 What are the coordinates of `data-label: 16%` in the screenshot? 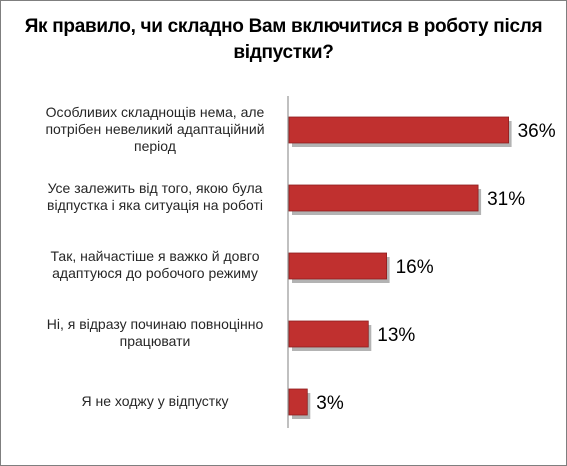 It's located at (415, 267).